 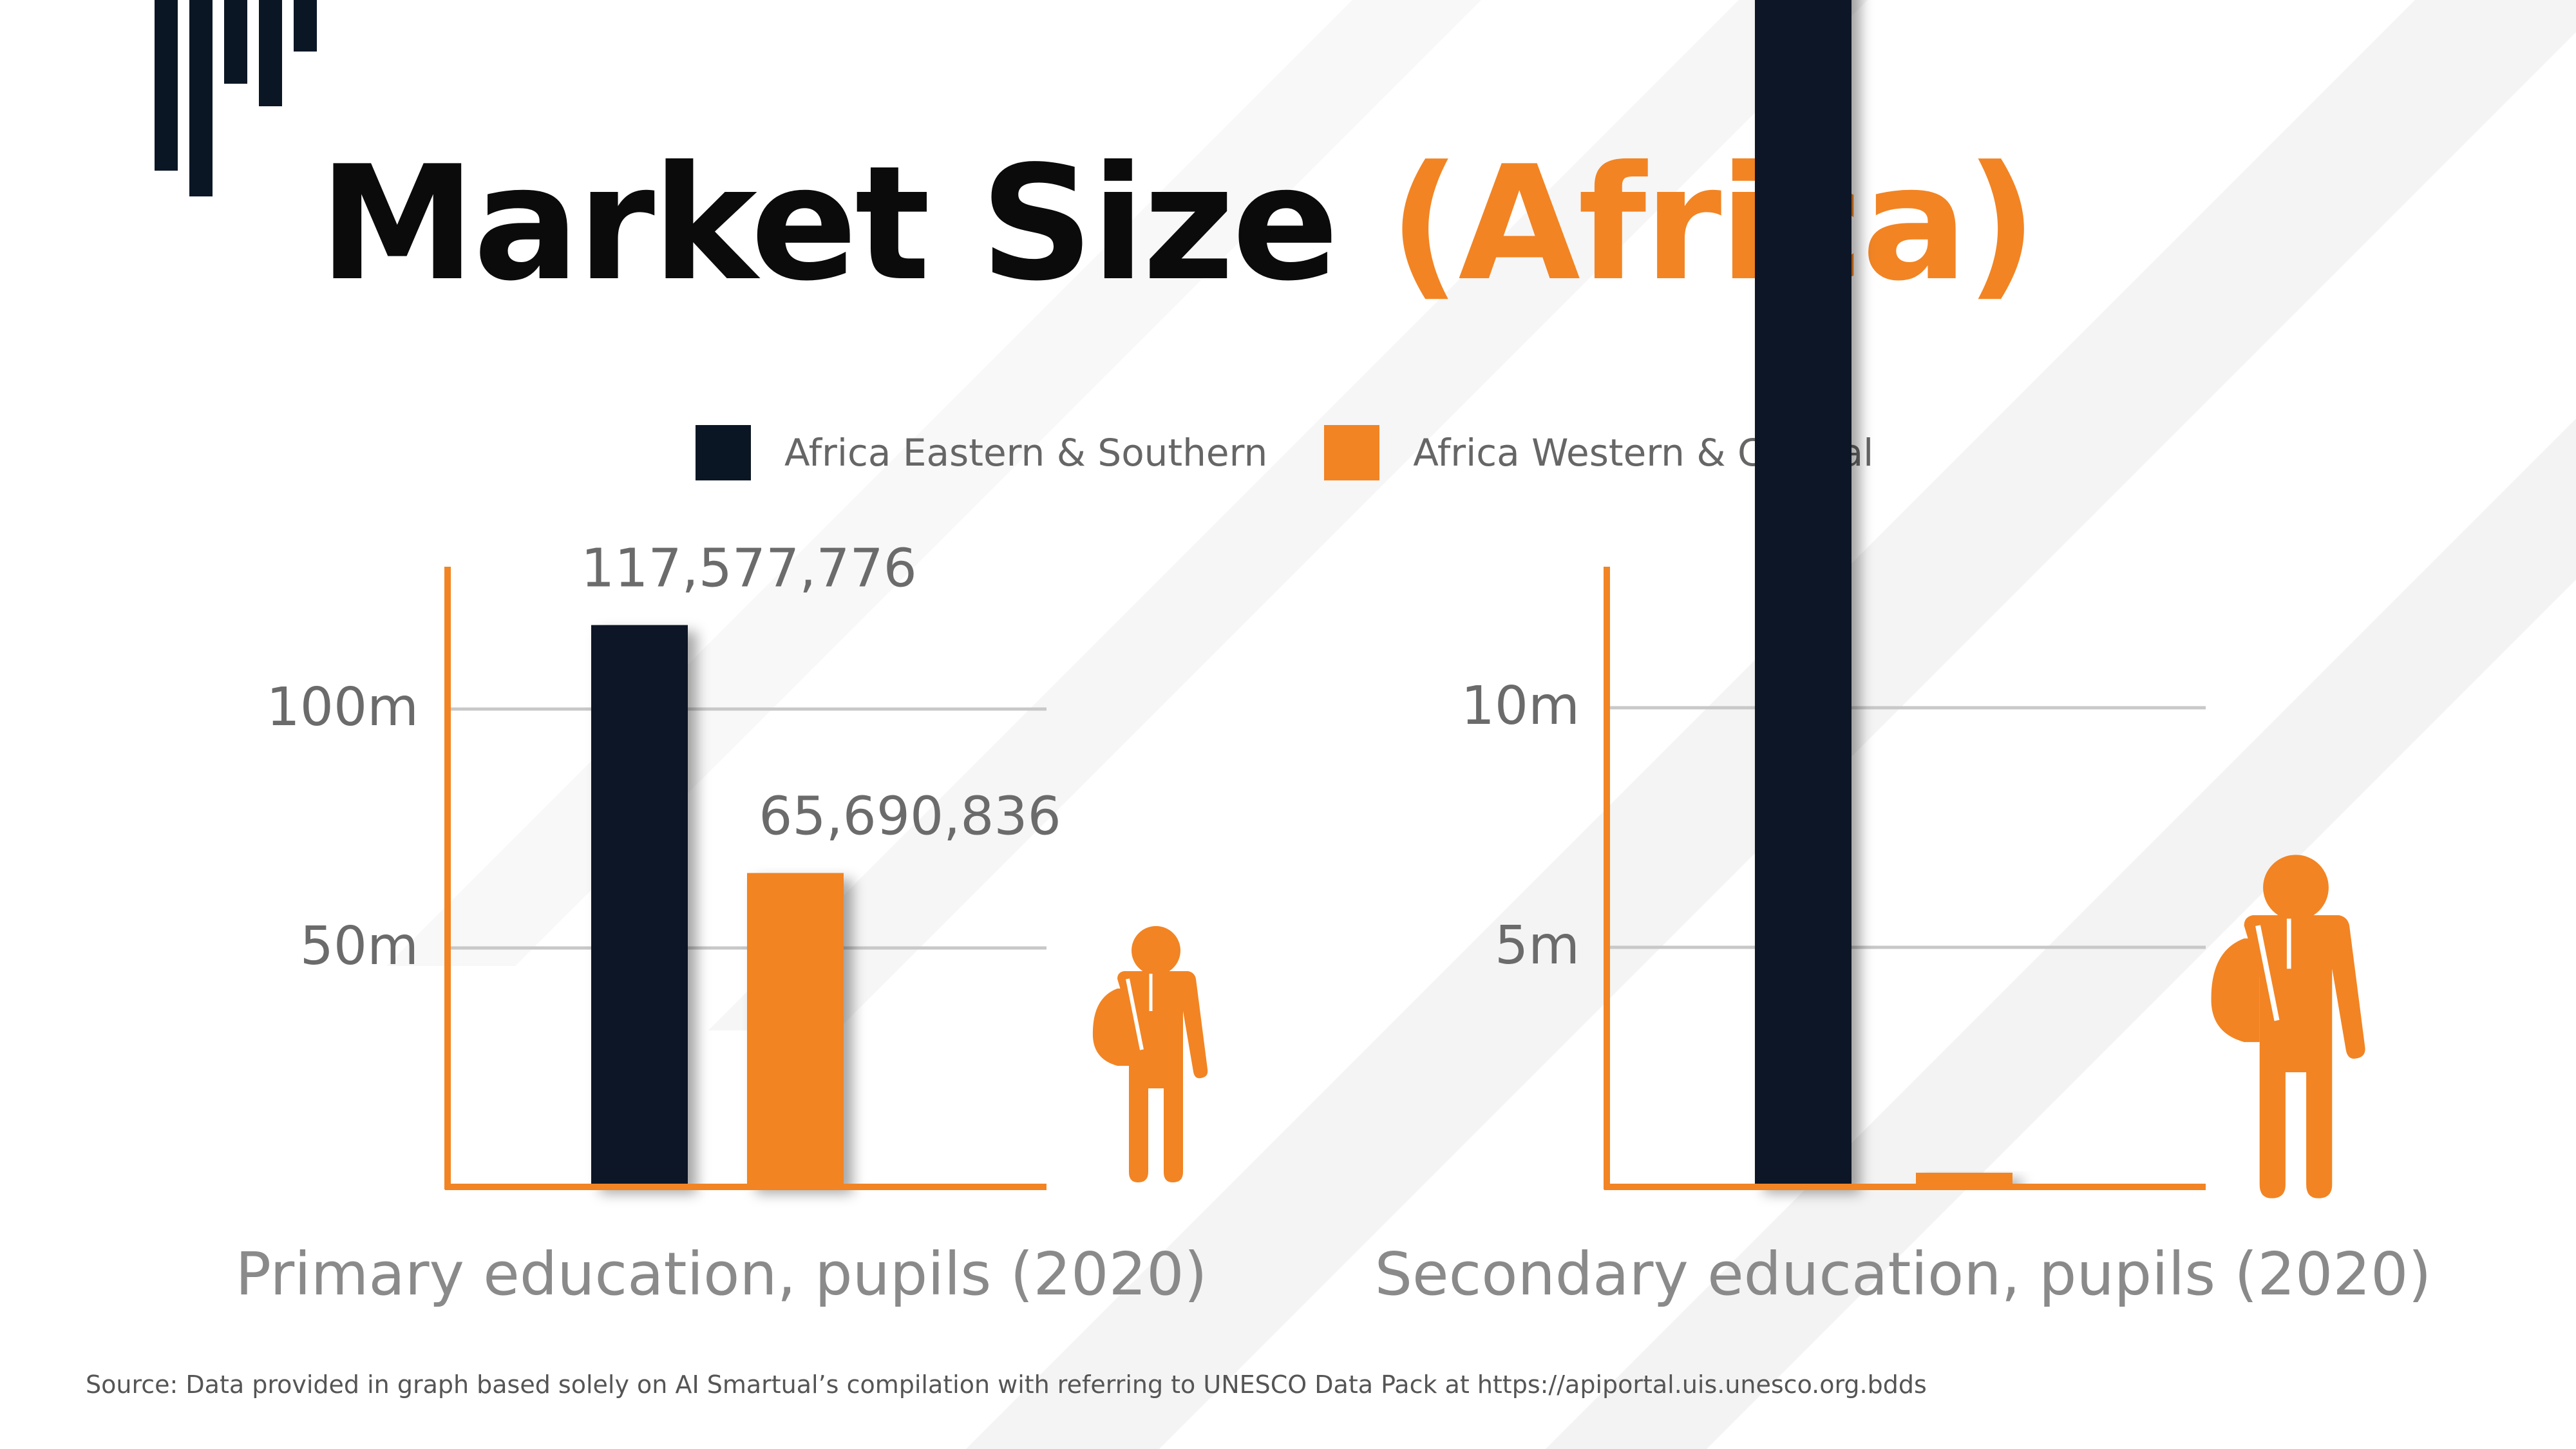 What do you see at coordinates (359, 946) in the screenshot?
I see `y-tick-label: 50m` at bounding box center [359, 946].